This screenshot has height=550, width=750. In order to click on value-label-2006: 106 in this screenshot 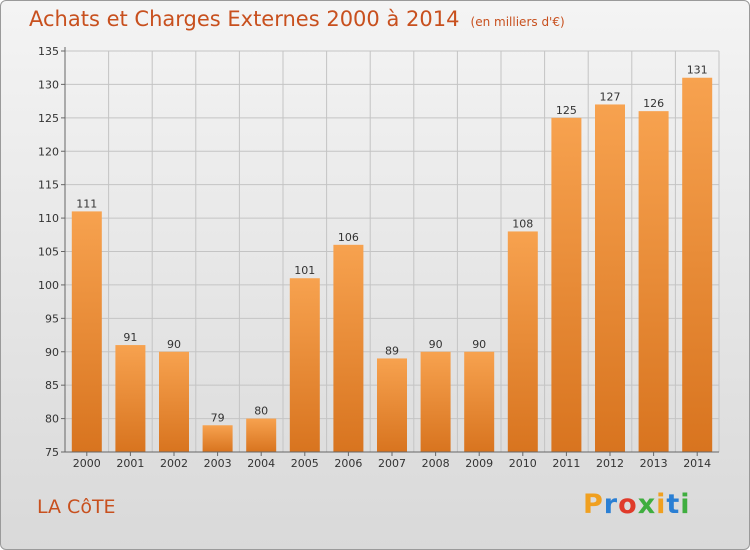, I will do `click(348, 237)`.